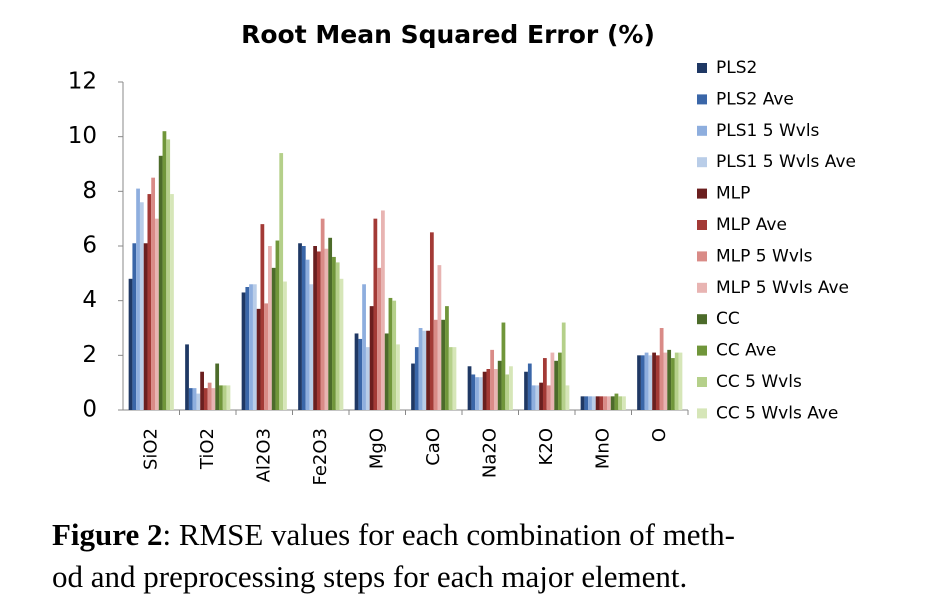  What do you see at coordinates (768, 131) in the screenshot?
I see `legend-label: PLS1 5 Wvls` at bounding box center [768, 131].